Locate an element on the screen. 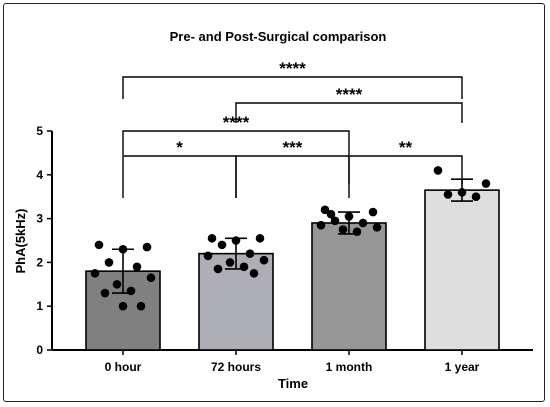 The image size is (550, 407). x-axis-label: Time is located at coordinates (293, 383).